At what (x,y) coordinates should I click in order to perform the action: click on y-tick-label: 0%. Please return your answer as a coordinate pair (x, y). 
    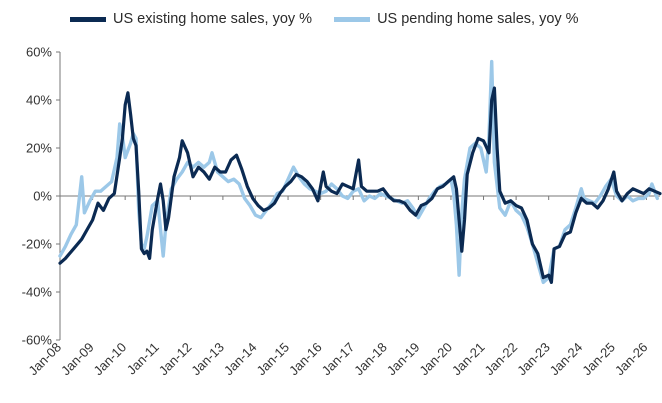
    Looking at the image, I should click on (42, 196).